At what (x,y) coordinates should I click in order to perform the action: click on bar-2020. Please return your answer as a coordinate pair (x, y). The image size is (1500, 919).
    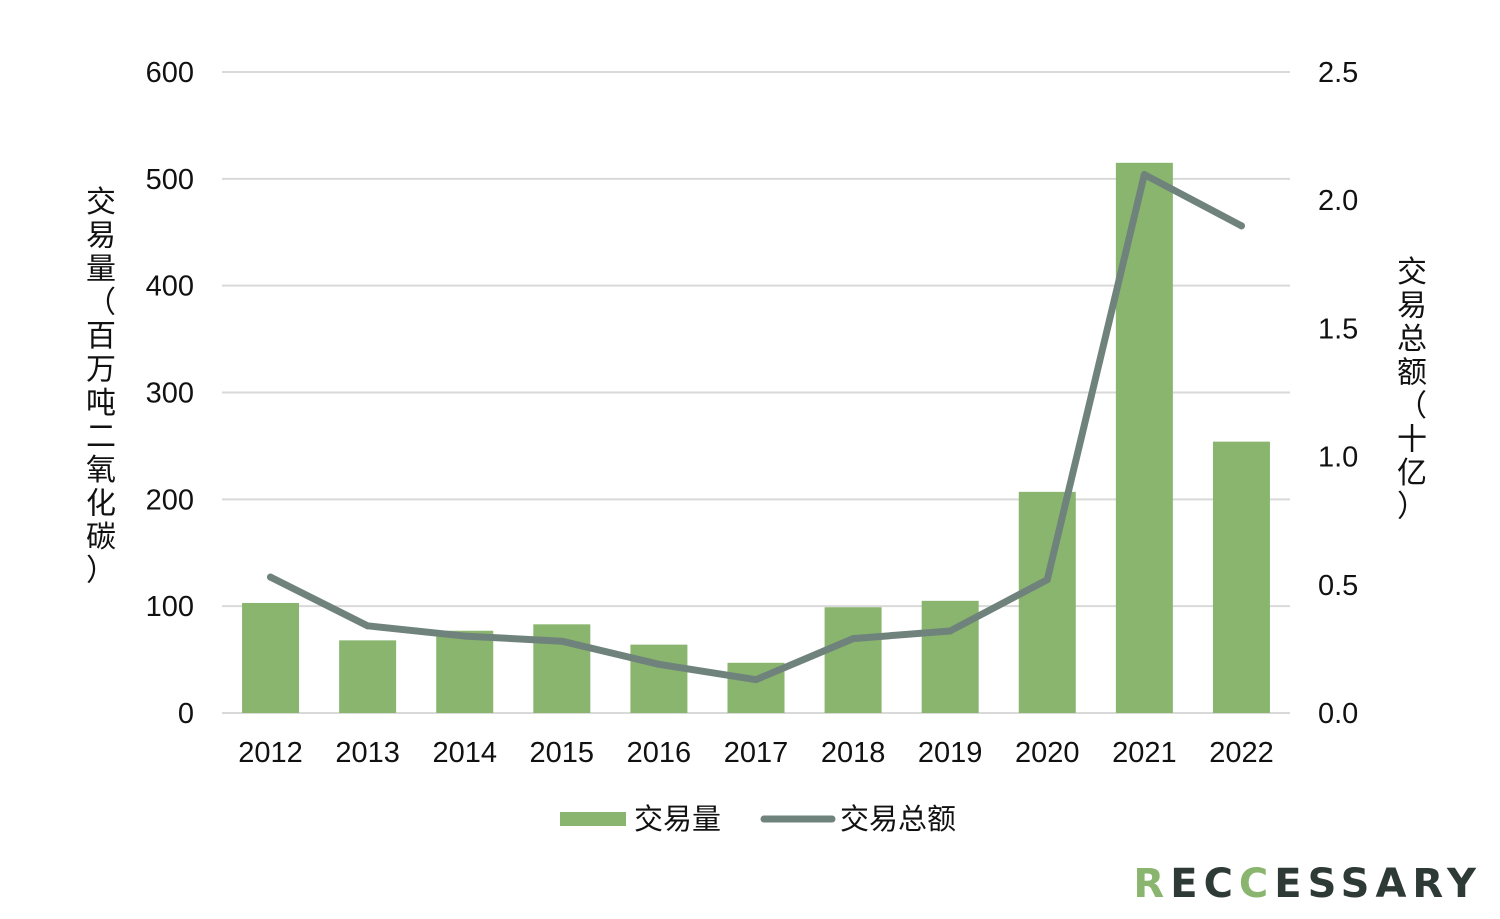
    Looking at the image, I should click on (1047, 602).